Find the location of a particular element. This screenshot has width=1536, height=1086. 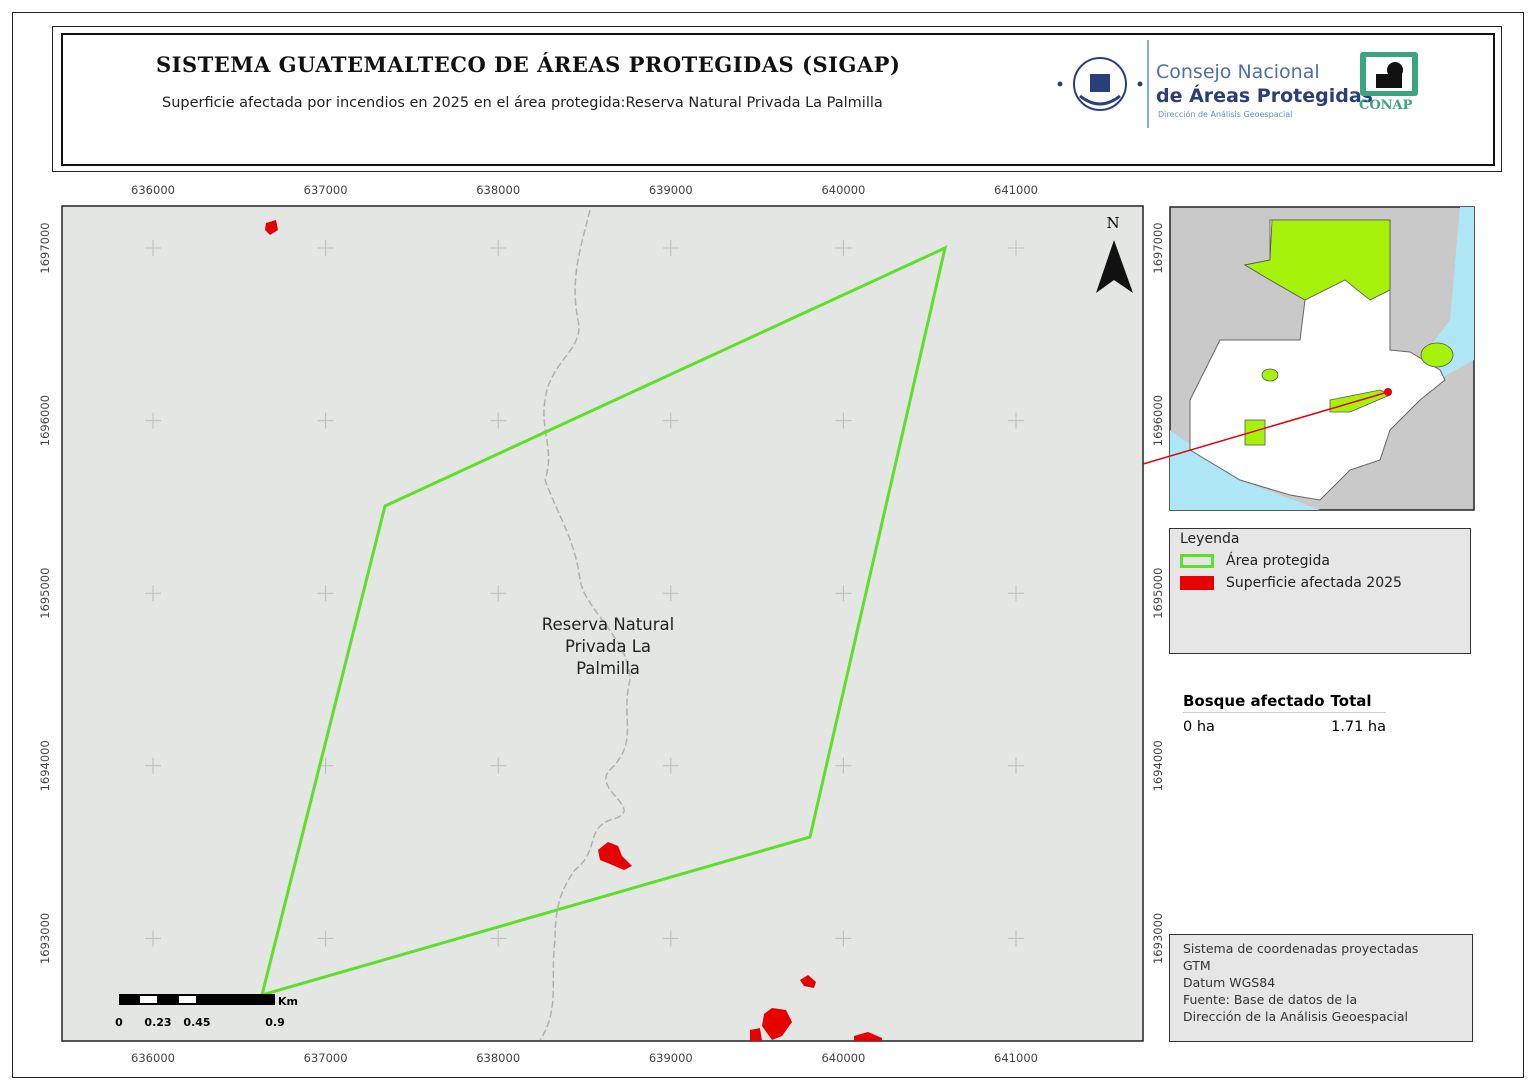

stat-value: 0 ha is located at coordinates (1199, 727).